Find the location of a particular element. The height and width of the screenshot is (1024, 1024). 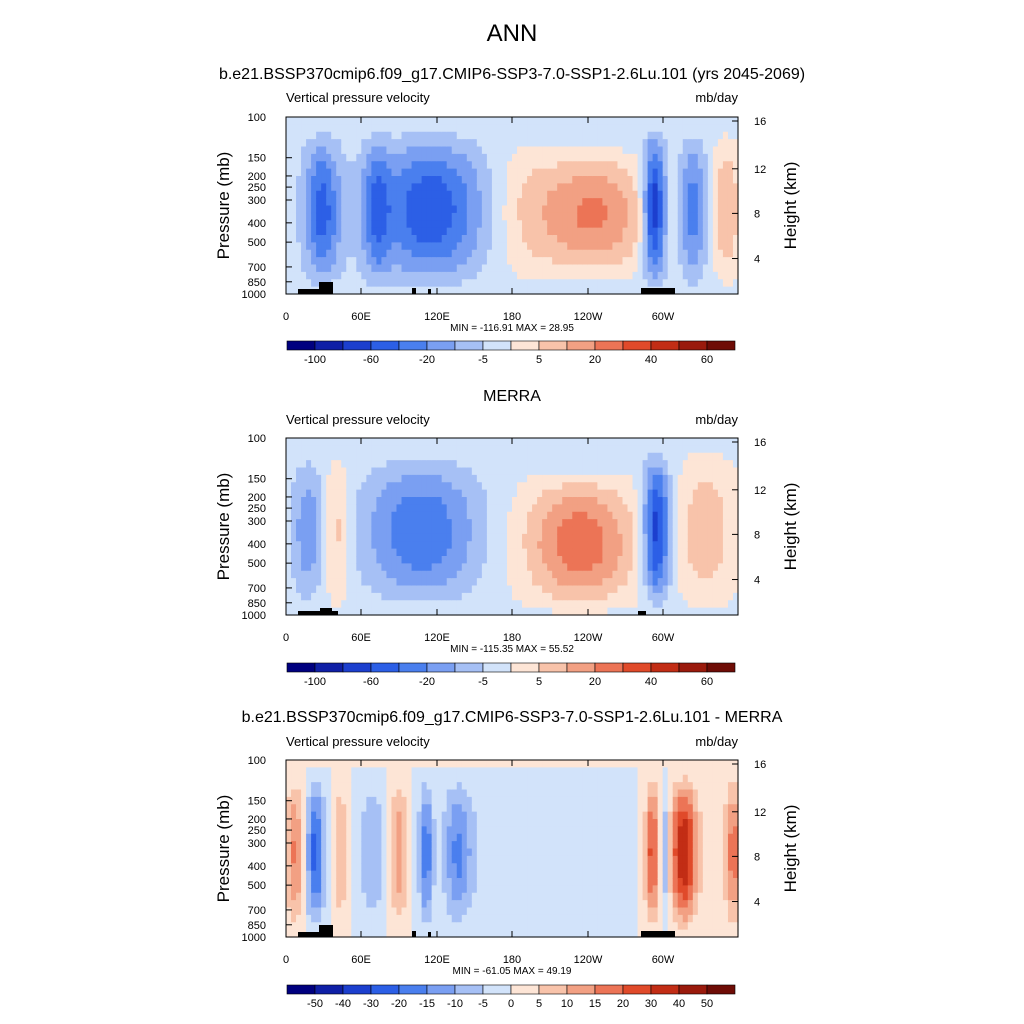

y2-tick-label: 4 is located at coordinates (757, 260).